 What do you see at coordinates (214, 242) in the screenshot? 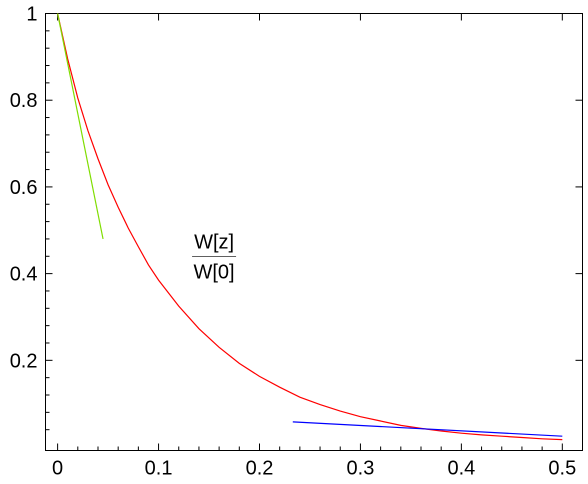
I see `annotation-numerator: W[z]` at bounding box center [214, 242].